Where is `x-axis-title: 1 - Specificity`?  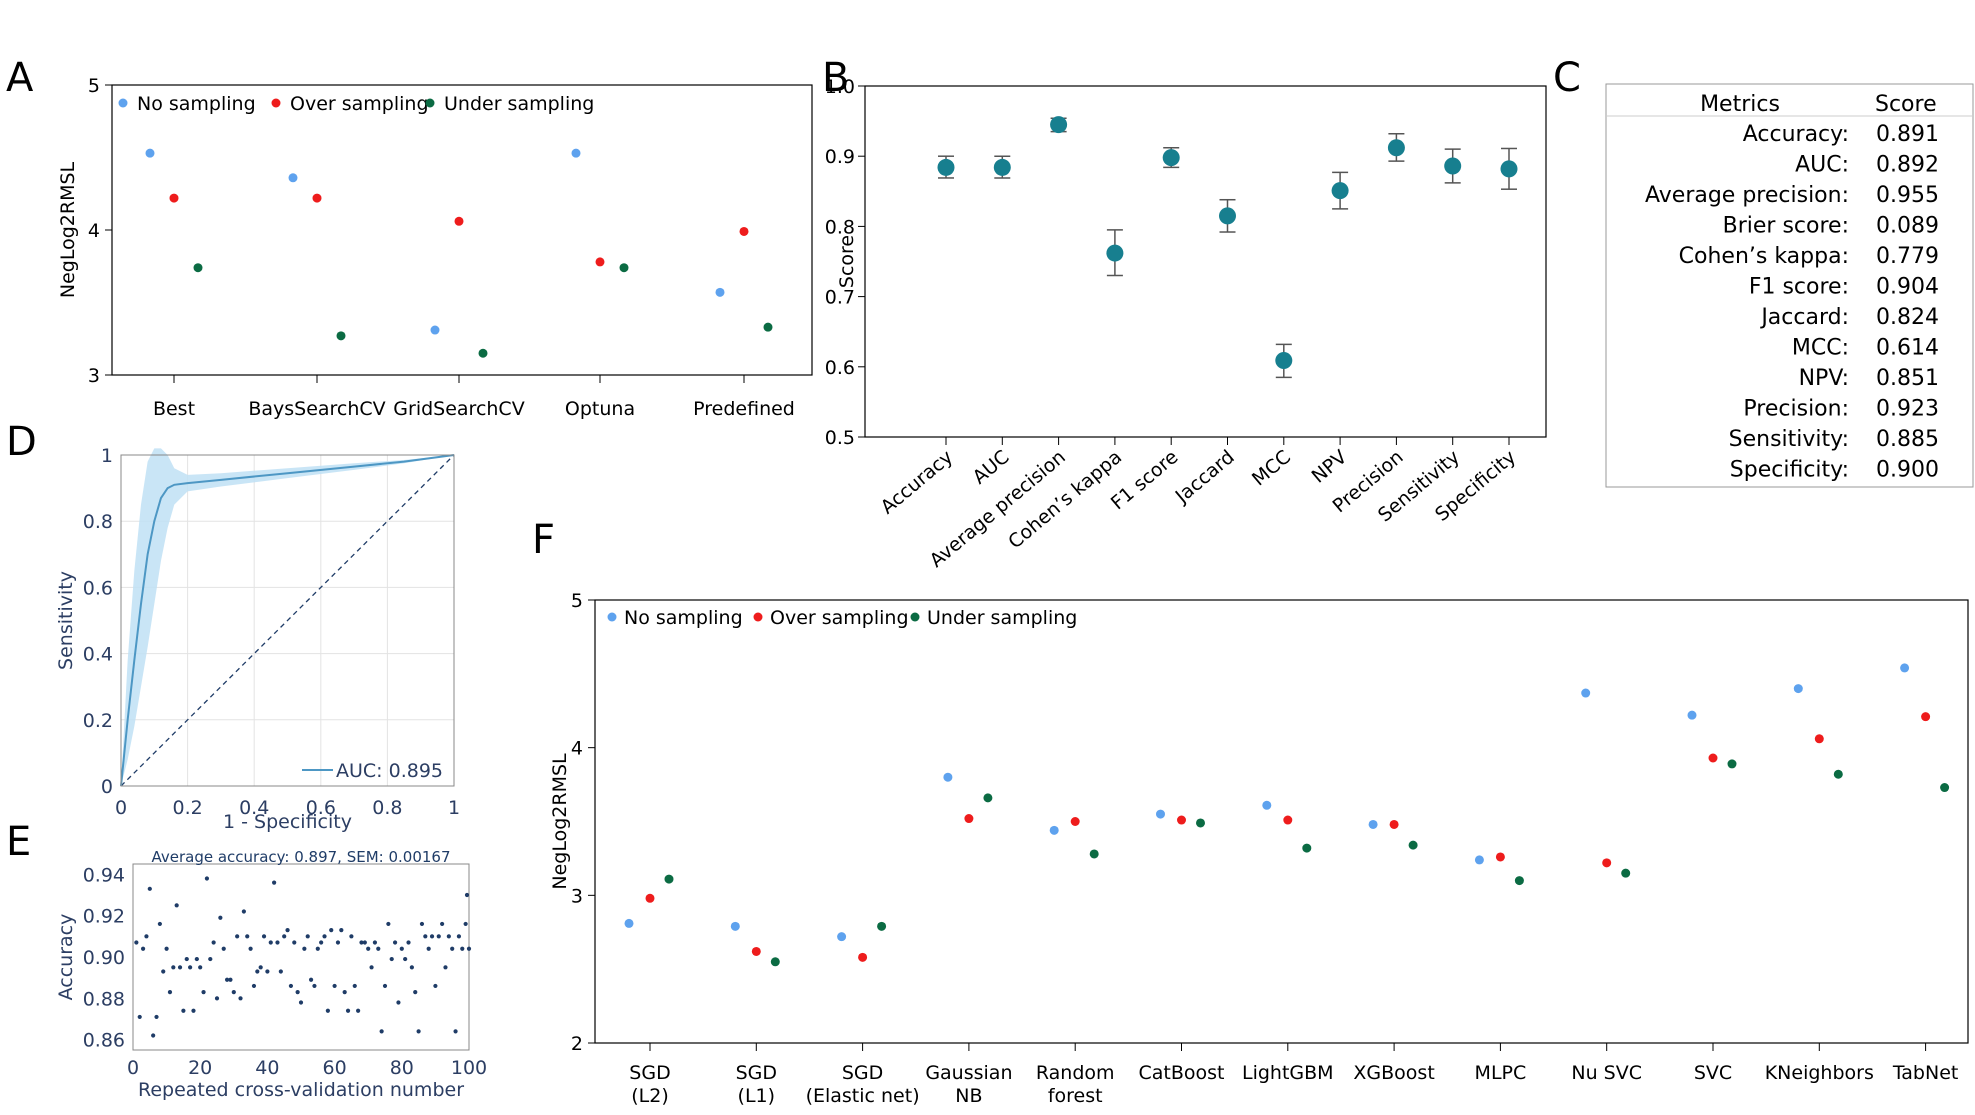 x-axis-title: 1 - Specificity is located at coordinates (287, 822).